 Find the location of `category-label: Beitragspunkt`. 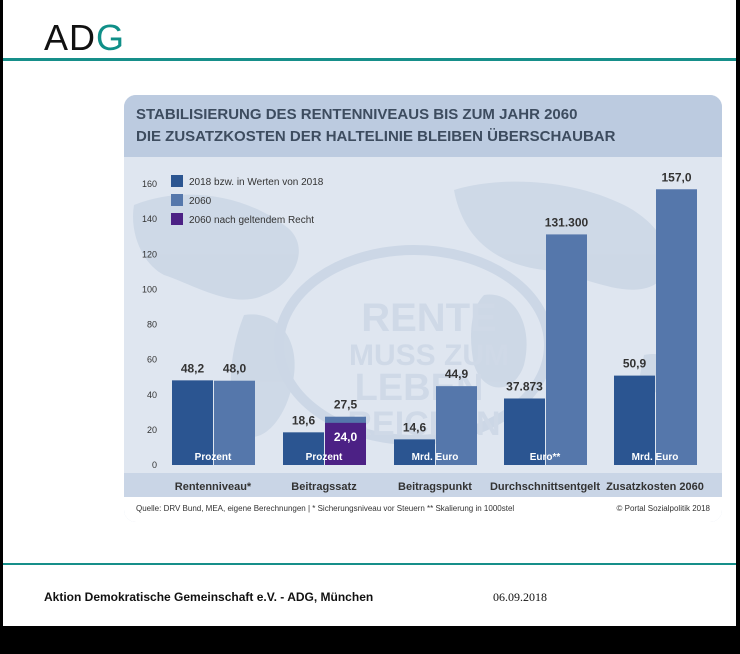

category-label: Beitragspunkt is located at coordinates (435, 487).